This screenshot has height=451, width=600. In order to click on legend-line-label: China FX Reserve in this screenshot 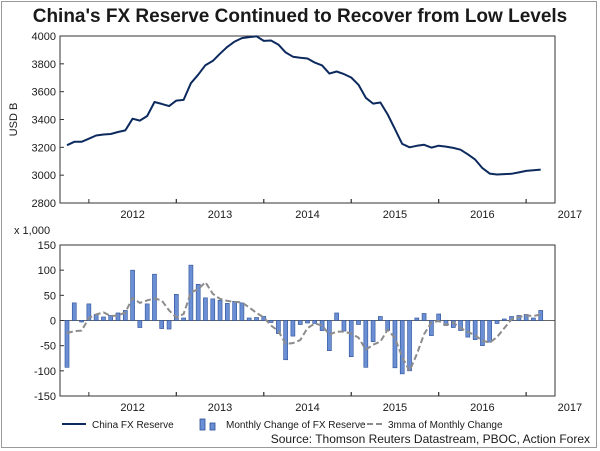, I will do `click(133, 425)`.